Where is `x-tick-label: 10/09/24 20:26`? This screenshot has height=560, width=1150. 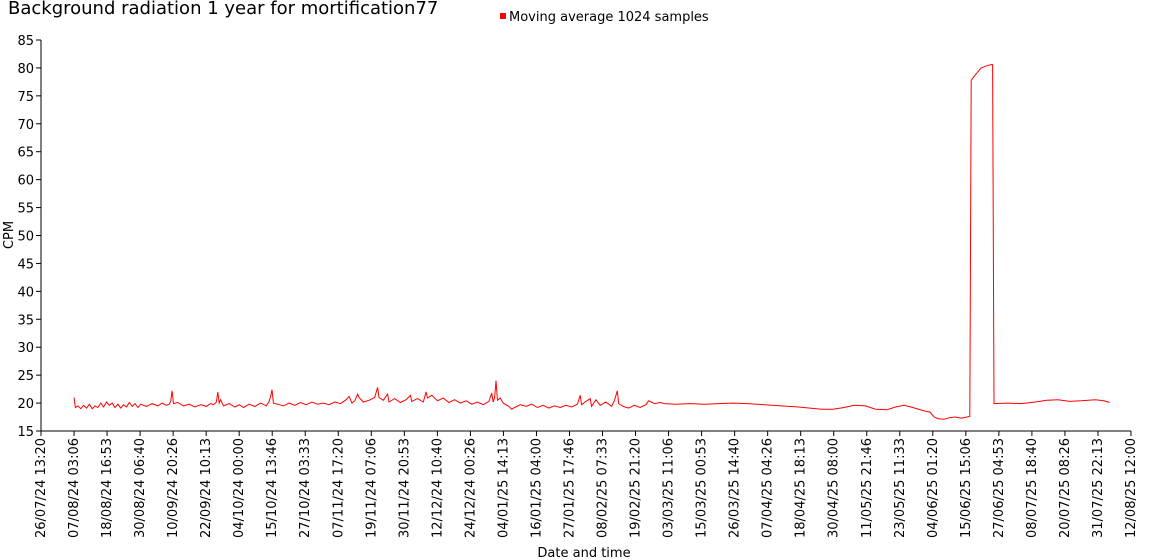
x-tick-label: 10/09/24 20:26 is located at coordinates (173, 488).